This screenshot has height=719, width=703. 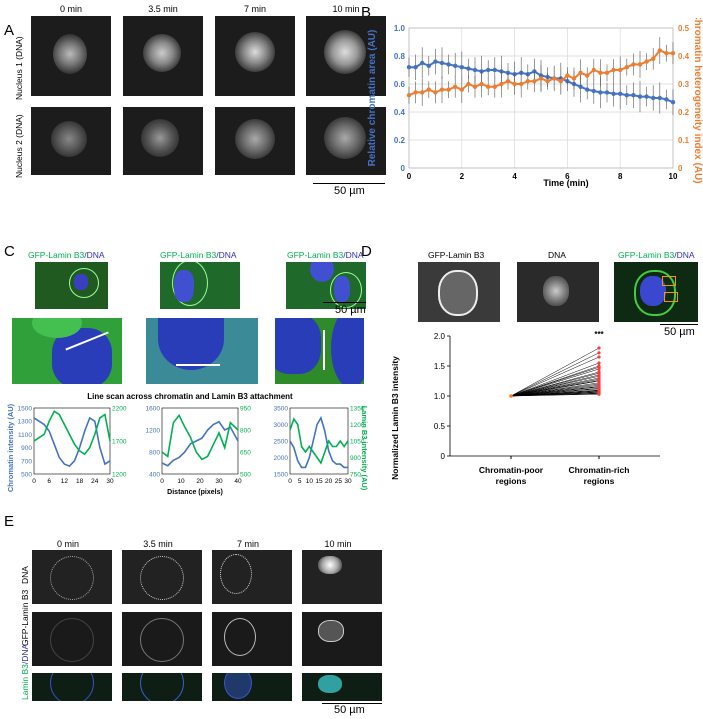 What do you see at coordinates (245, 409) in the screenshot?
I see `c-y2tick-label: 950` at bounding box center [245, 409].